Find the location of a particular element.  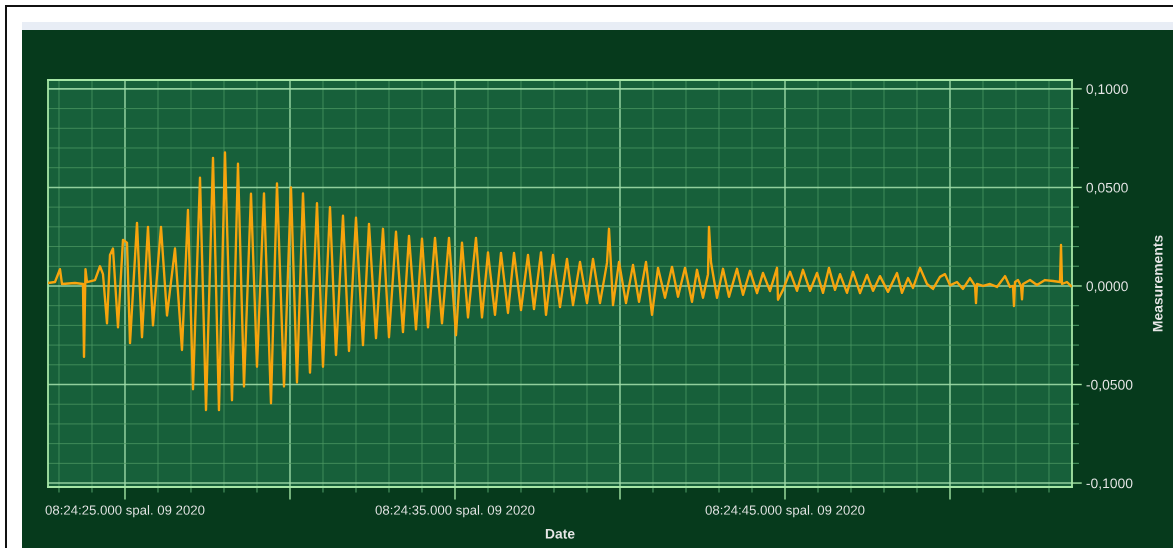

y-tick-label: -0,1000 is located at coordinates (1109, 484).